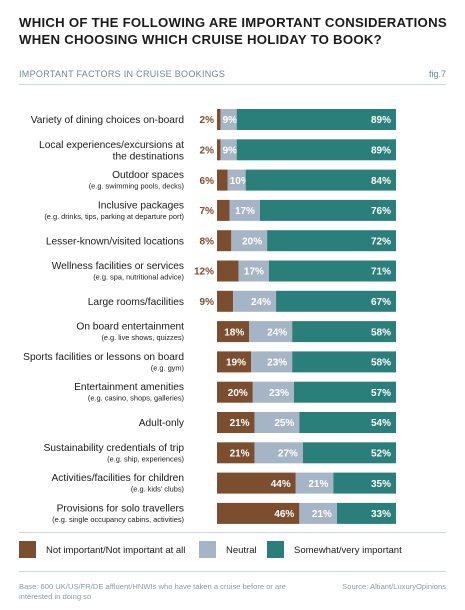 The image size is (465, 610). What do you see at coordinates (162, 423) in the screenshot?
I see `category-label: Adult-only` at bounding box center [162, 423].